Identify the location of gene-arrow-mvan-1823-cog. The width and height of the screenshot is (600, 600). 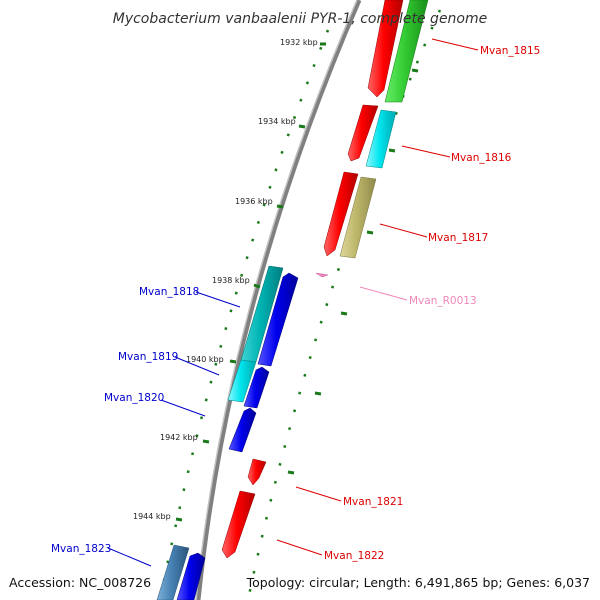
(173, 572).